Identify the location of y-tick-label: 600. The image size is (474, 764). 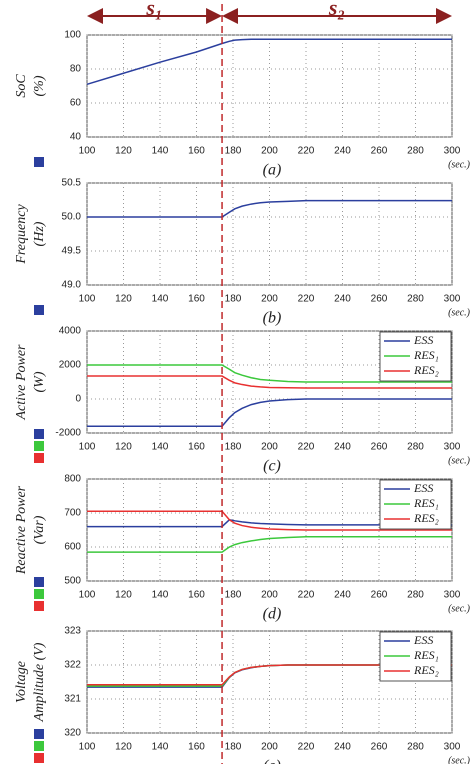
(72, 547).